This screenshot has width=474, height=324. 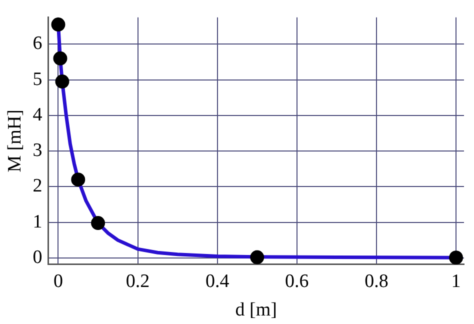 I want to click on y-tick-label: 6, so click(x=37, y=43).